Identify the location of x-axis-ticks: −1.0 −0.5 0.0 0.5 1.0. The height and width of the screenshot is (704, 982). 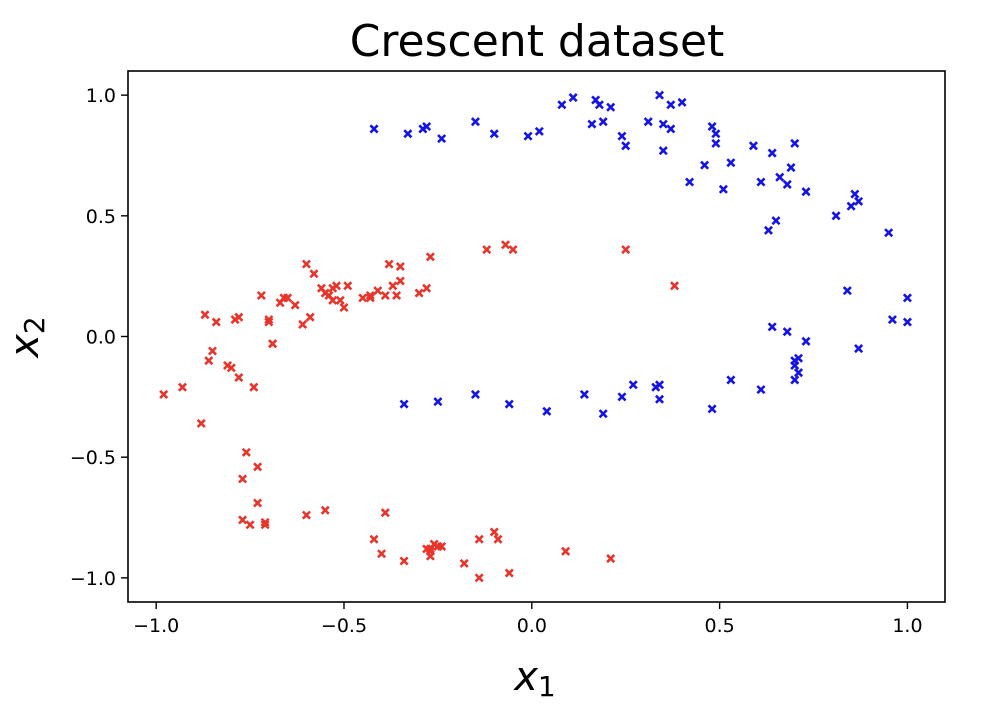
(528, 619).